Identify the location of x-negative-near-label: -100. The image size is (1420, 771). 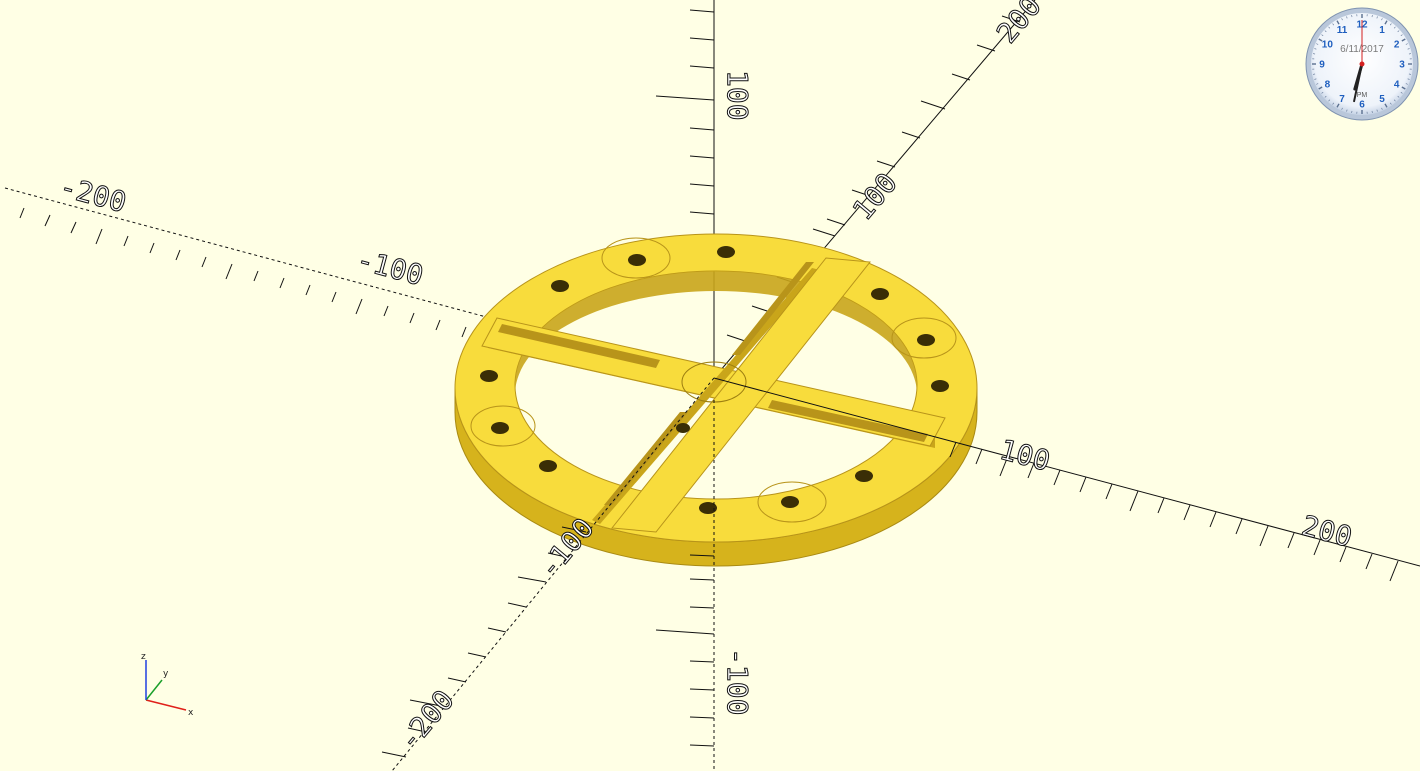
(390, 267).